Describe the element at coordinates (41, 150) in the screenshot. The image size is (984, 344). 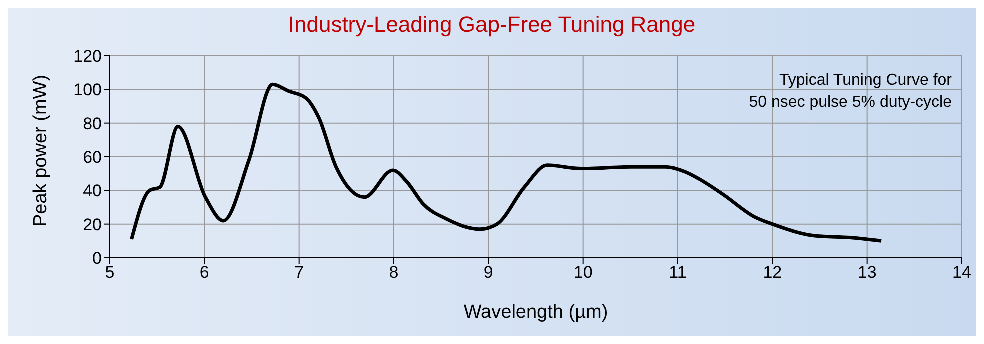
I see `y-axis-title: Peak power (mW)` at that location.